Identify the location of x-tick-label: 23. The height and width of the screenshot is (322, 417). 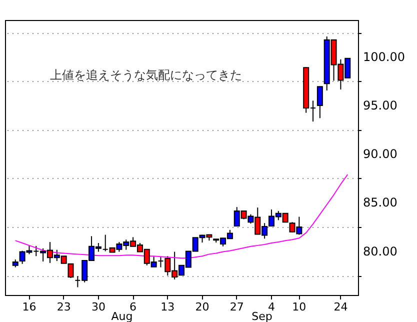
(63, 307).